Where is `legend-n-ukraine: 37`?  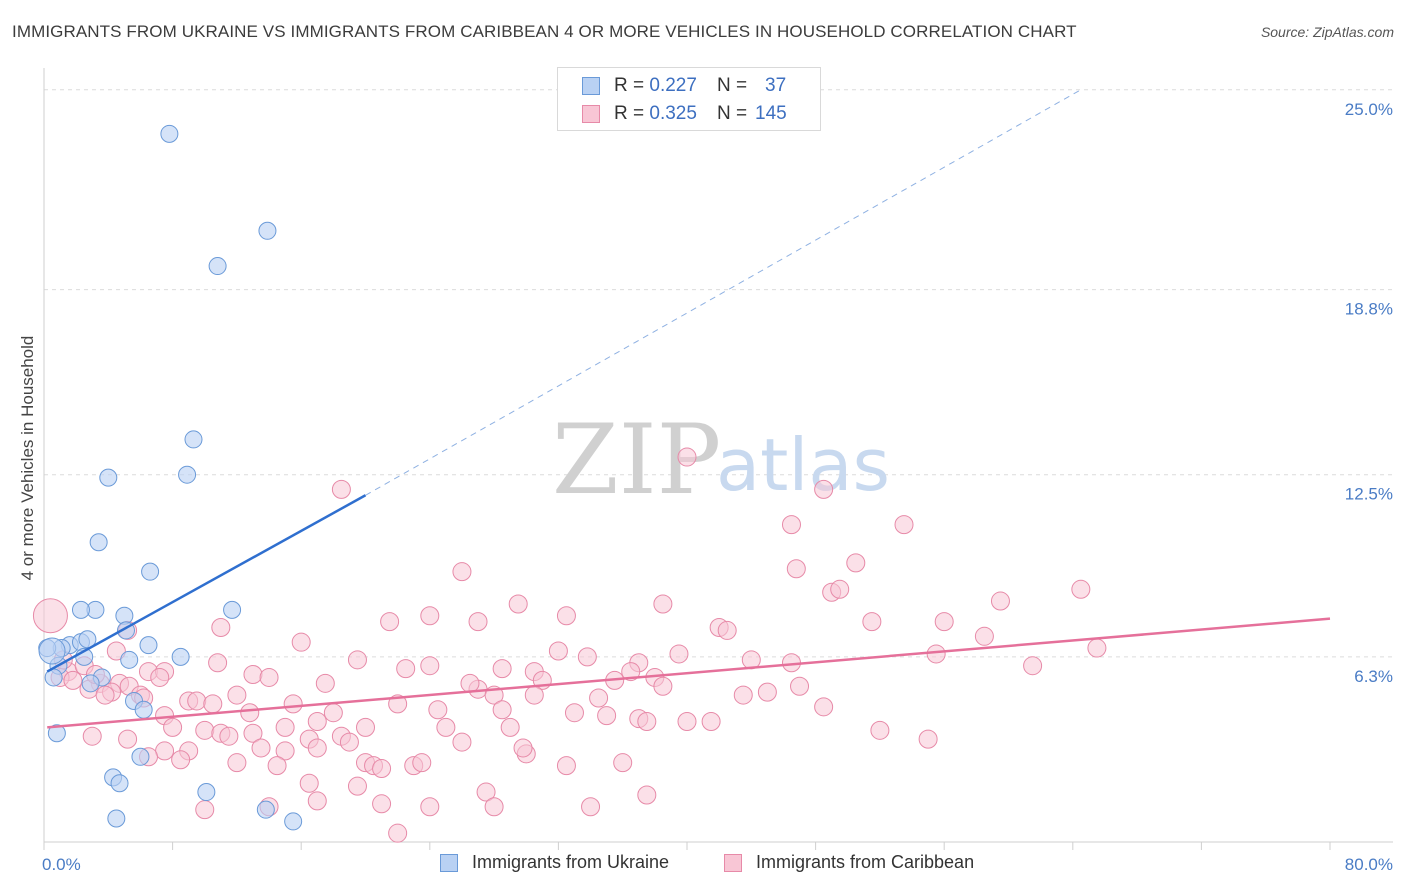 legend-n-ukraine: 37 is located at coordinates (776, 85).